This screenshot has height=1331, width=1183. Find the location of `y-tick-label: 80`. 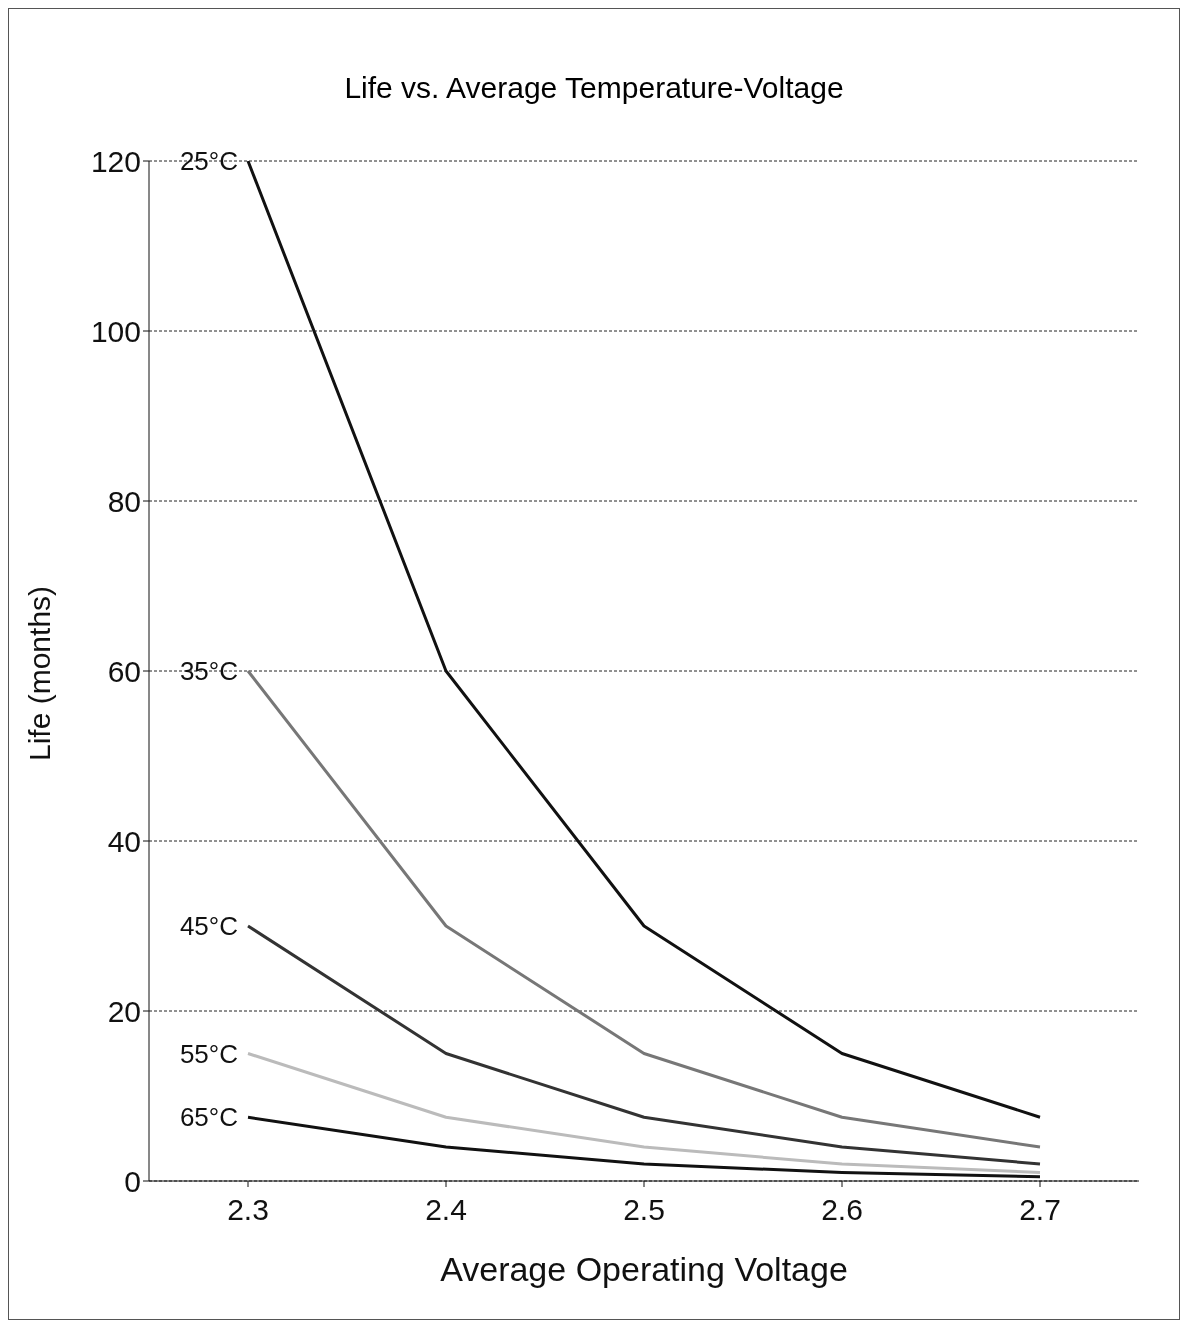

y-tick-label: 80 is located at coordinates (124, 501).